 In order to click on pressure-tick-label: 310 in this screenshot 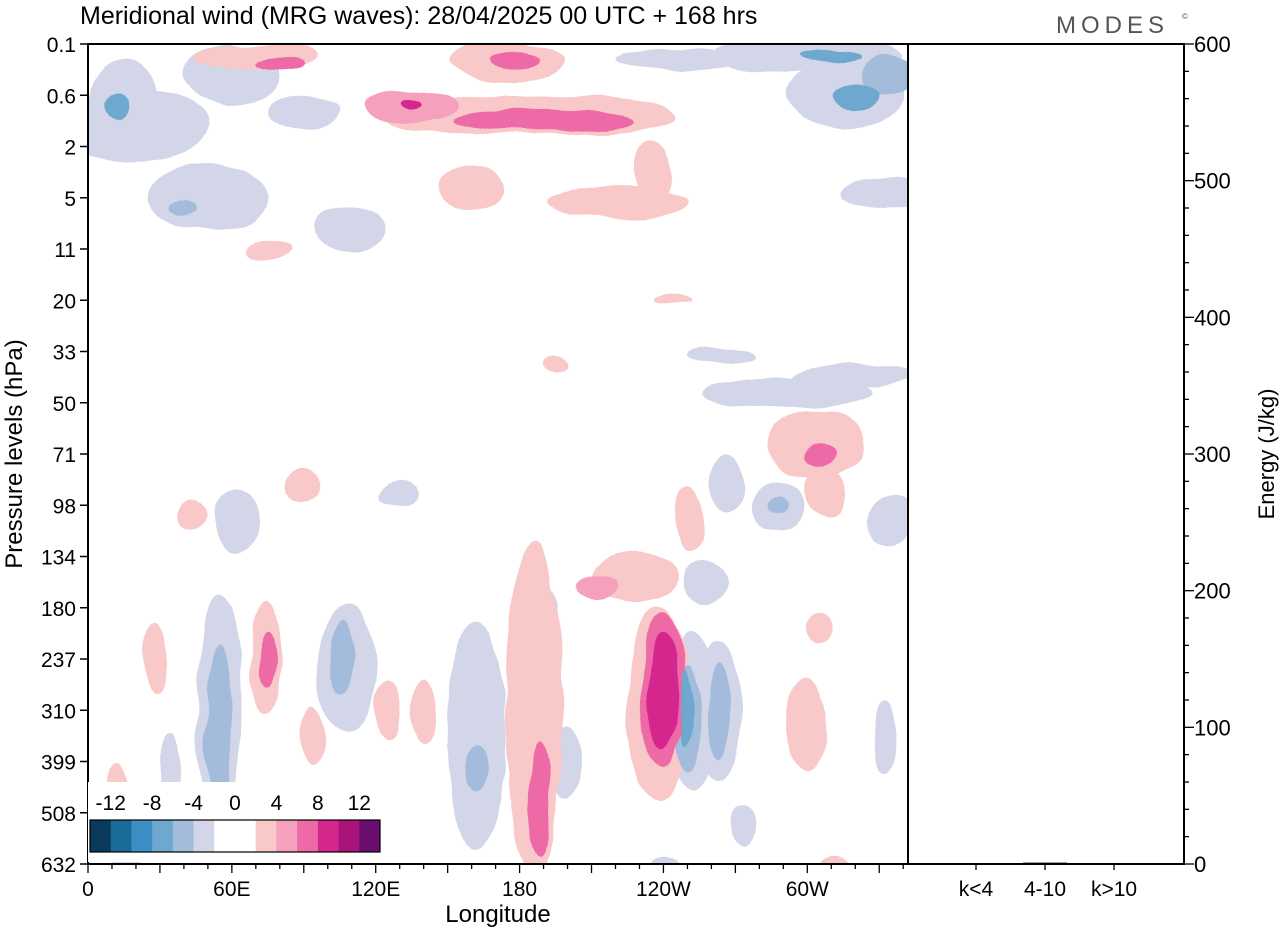, I will do `click(58, 711)`.